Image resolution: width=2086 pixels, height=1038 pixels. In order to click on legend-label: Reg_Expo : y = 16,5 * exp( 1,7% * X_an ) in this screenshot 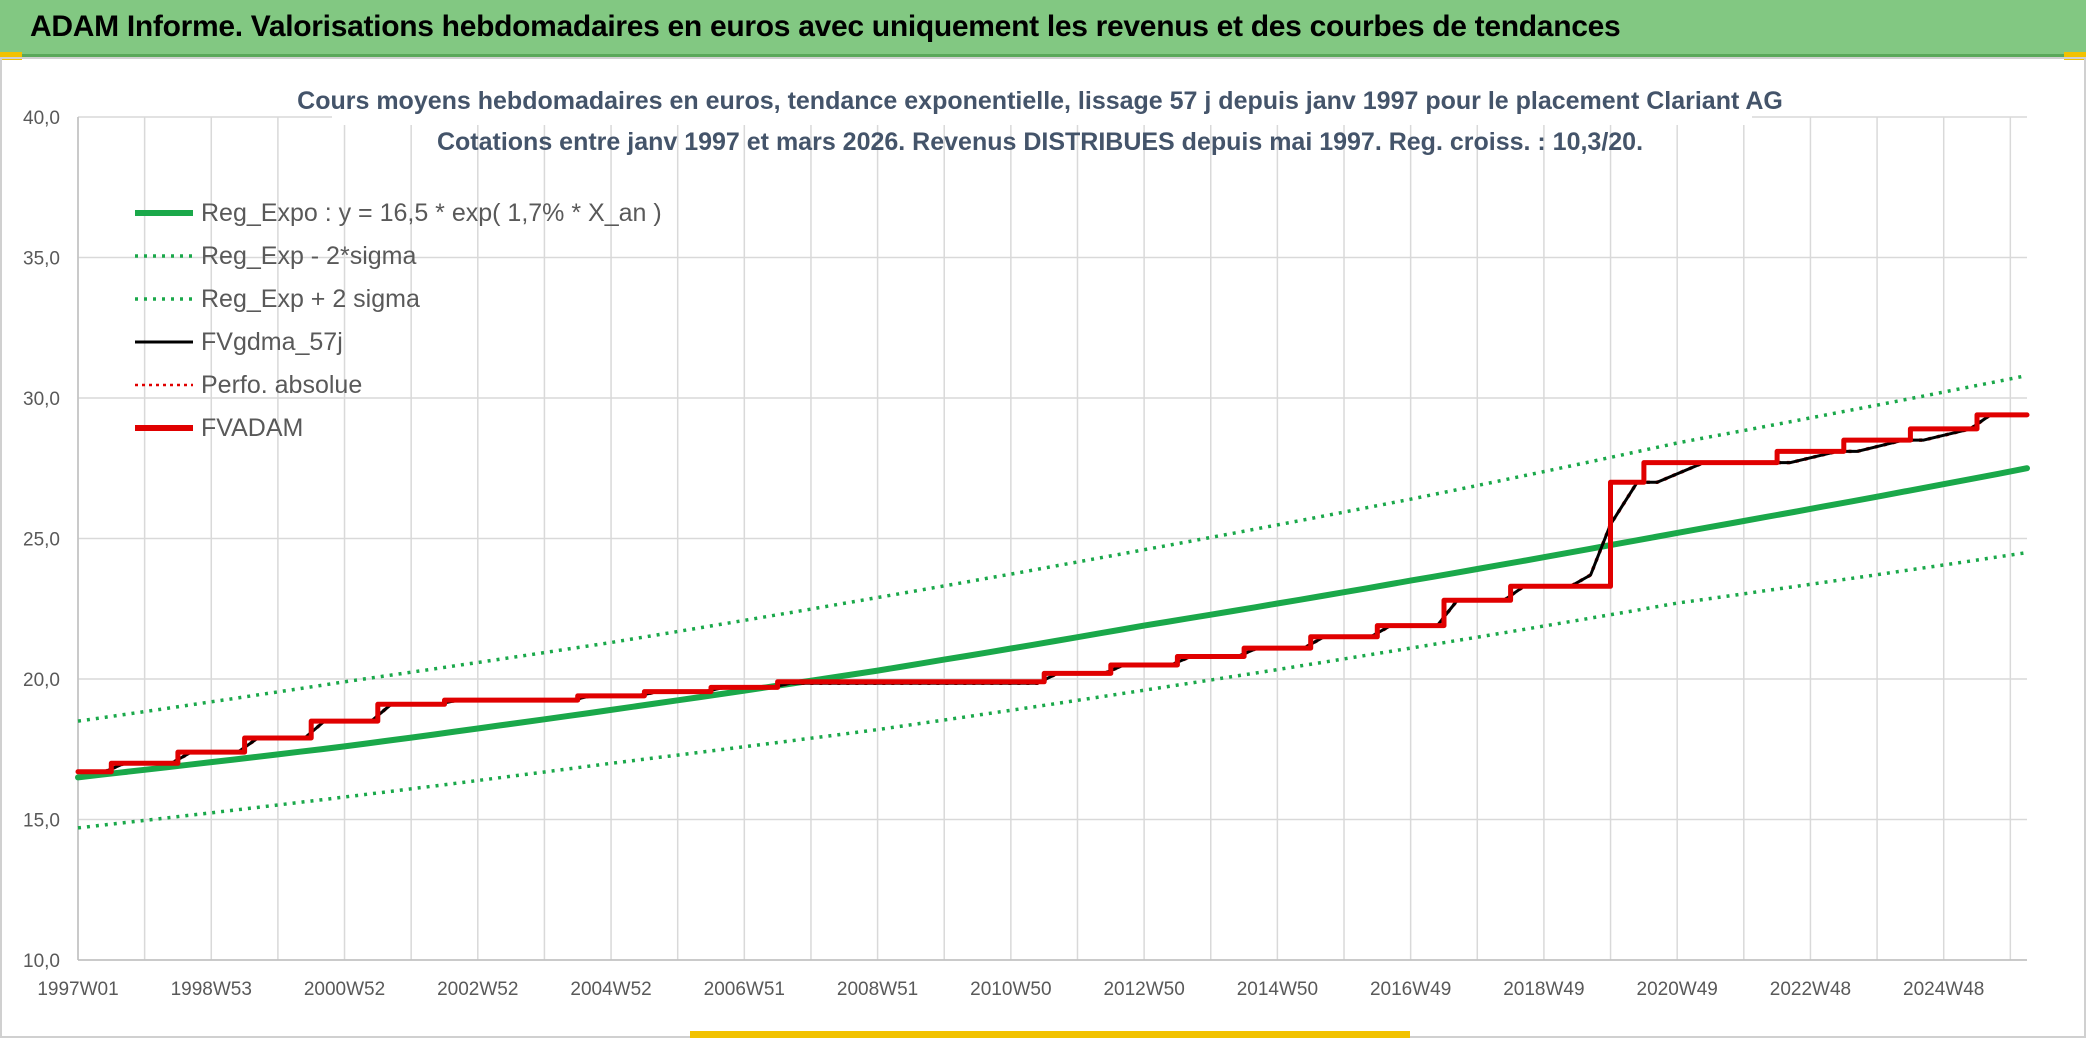, I will do `click(431, 213)`.